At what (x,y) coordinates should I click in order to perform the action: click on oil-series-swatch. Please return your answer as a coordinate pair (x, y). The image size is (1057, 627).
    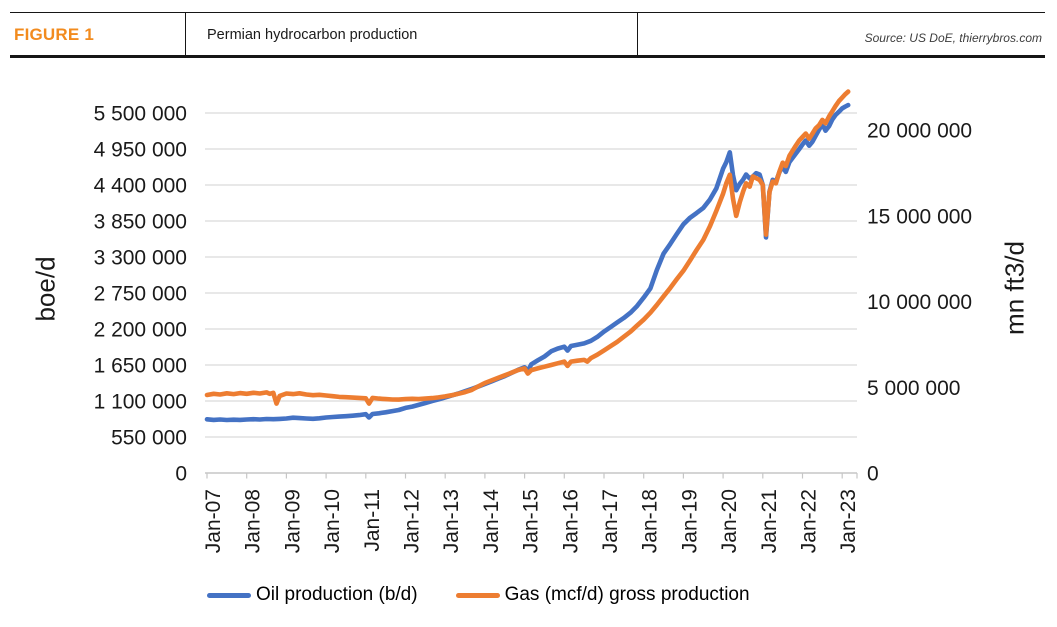
    Looking at the image, I should click on (229, 595).